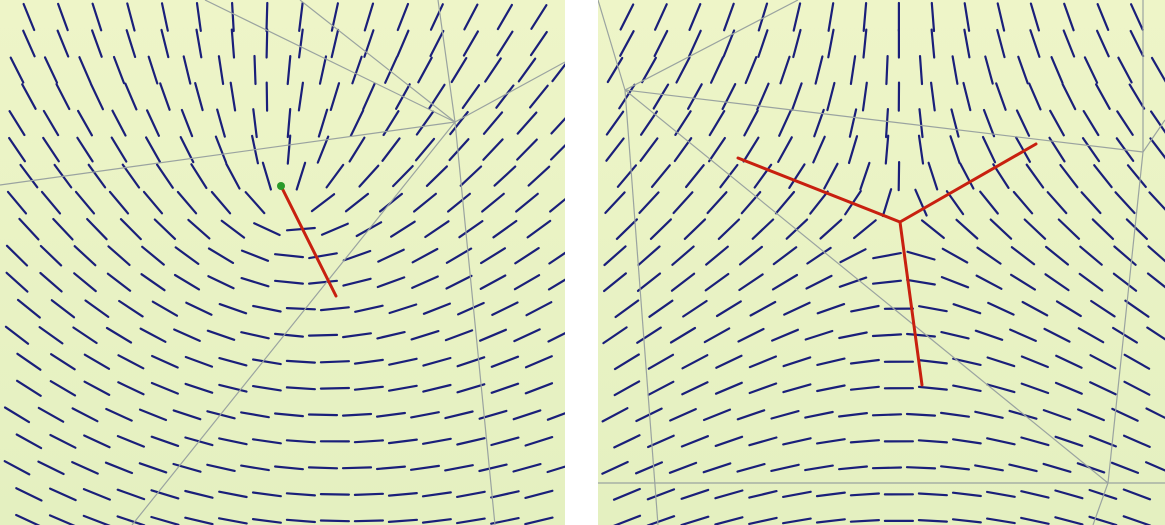  Describe the element at coordinates (1100, 503) in the screenshot. I see `mesh-edge` at that location.